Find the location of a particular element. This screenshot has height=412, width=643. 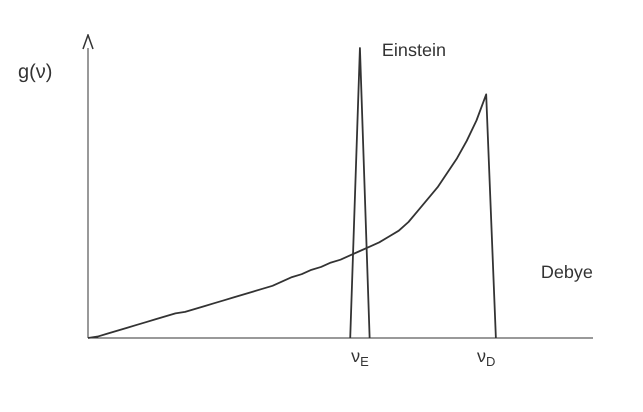

series-label: Einstein is located at coordinates (414, 50).